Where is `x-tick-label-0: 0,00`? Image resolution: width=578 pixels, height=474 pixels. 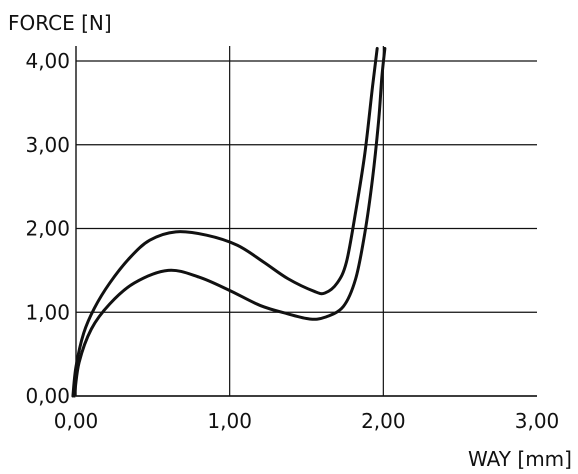 x-tick-label-0: 0,00 is located at coordinates (76, 421).